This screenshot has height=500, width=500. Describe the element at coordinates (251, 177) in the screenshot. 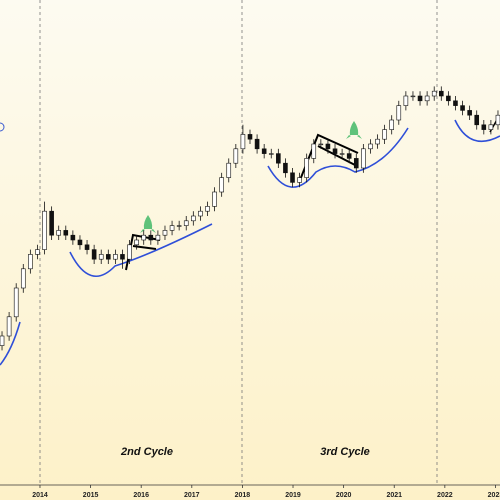

I see `rocket-icons` at that location.